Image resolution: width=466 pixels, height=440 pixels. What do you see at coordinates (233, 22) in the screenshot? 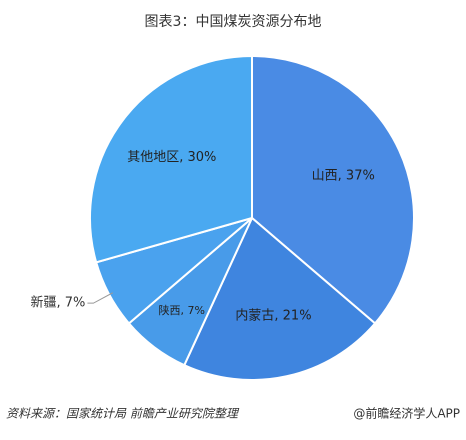
I see `chart-title: 图表3：中国煤炭资源分布地` at bounding box center [233, 22].